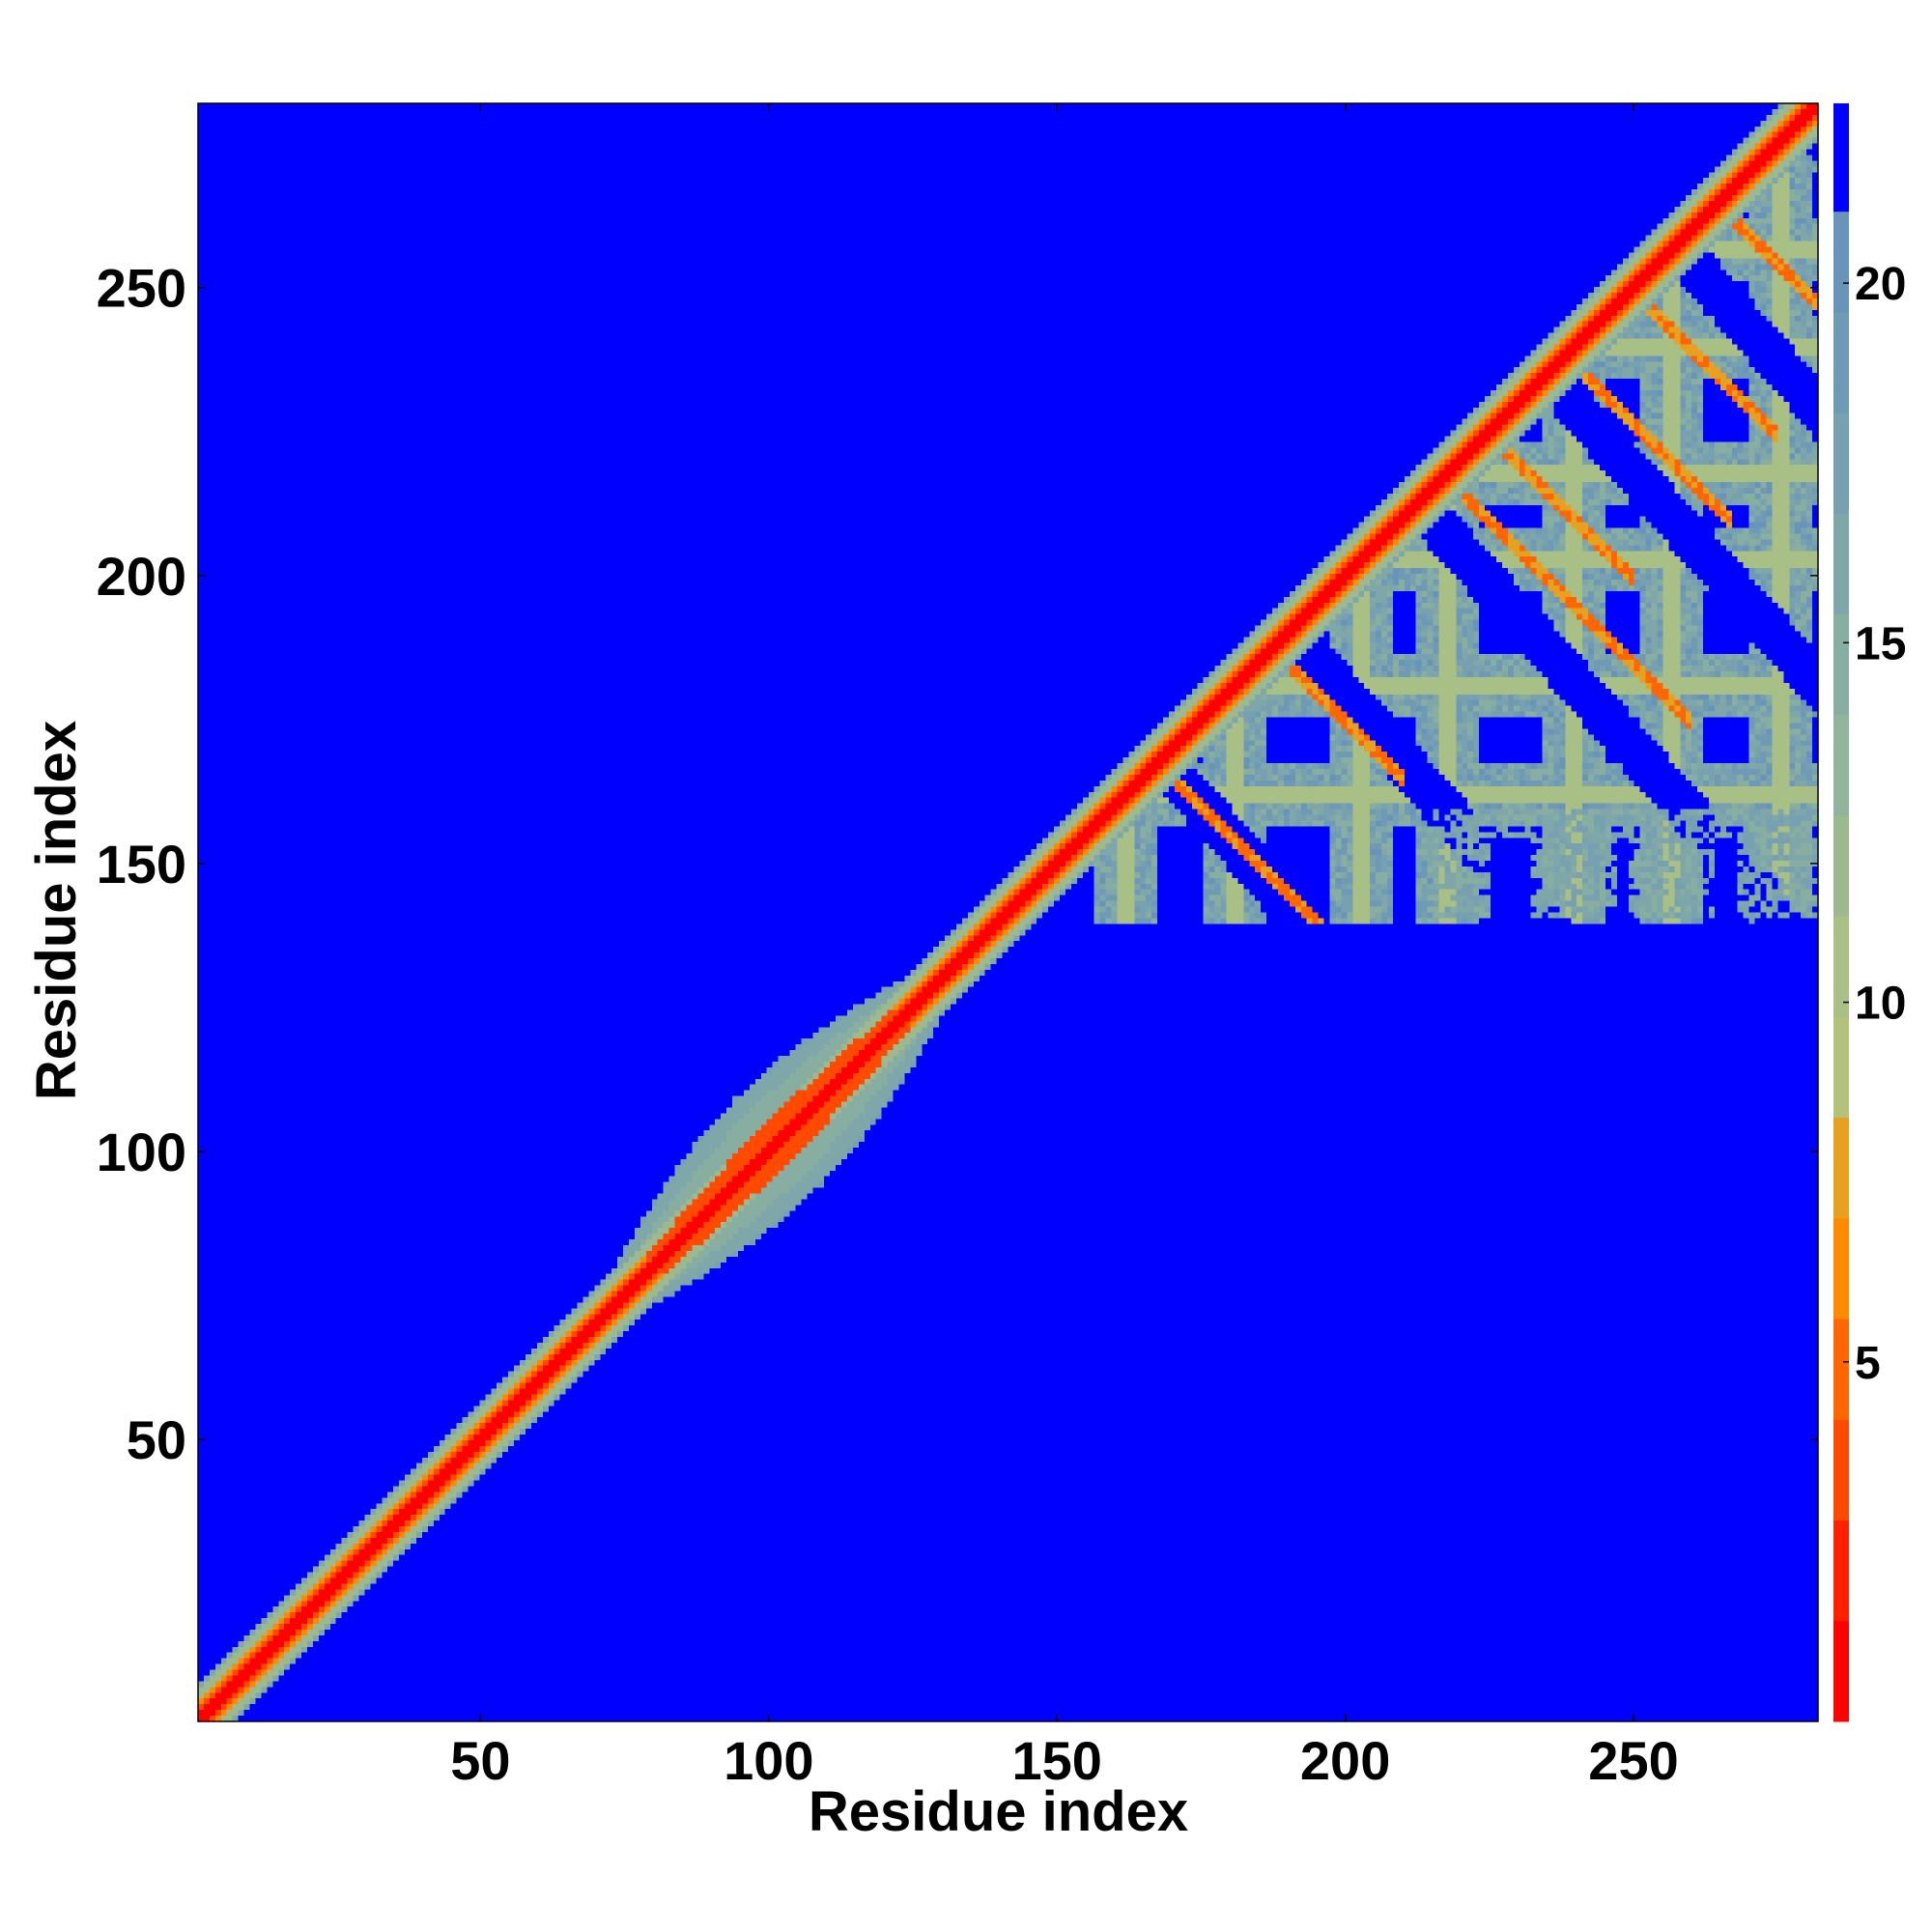  I want to click on colorbar: 5 10 15 20, so click(1869, 912).